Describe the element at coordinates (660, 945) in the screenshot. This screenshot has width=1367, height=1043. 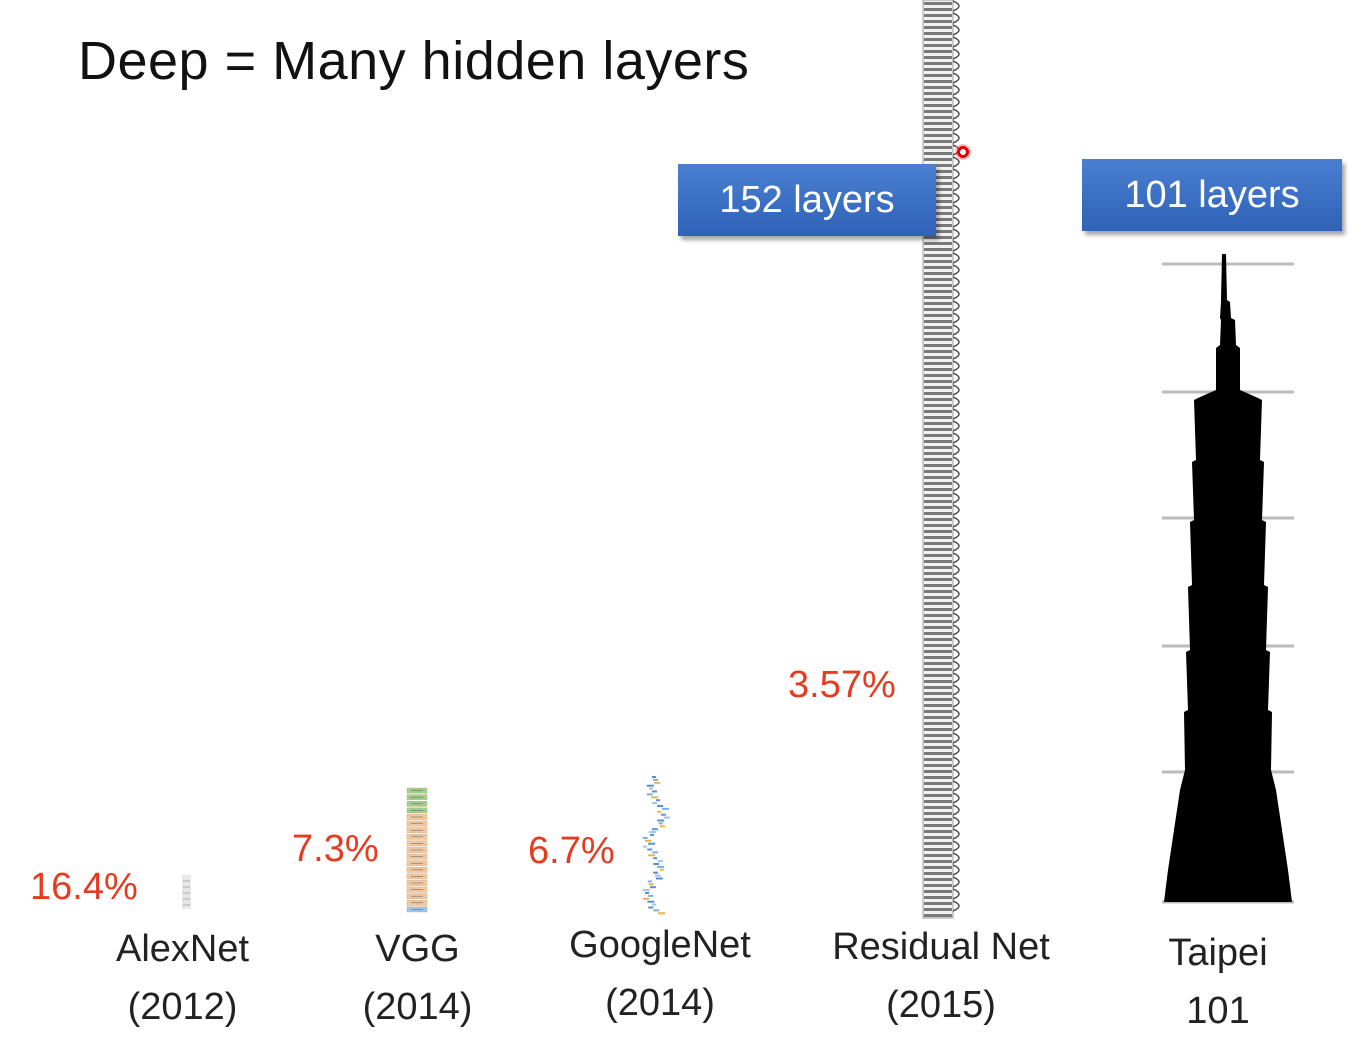
I see `googlenet-name: GoogleNet` at that location.